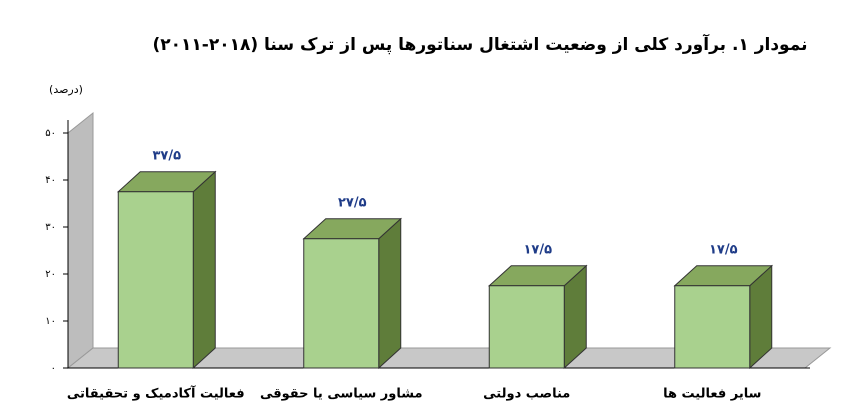 The width and height of the screenshot is (850, 420). Describe the element at coordinates (50, 321) in the screenshot. I see `y-tick-label: ۱٠` at that location.